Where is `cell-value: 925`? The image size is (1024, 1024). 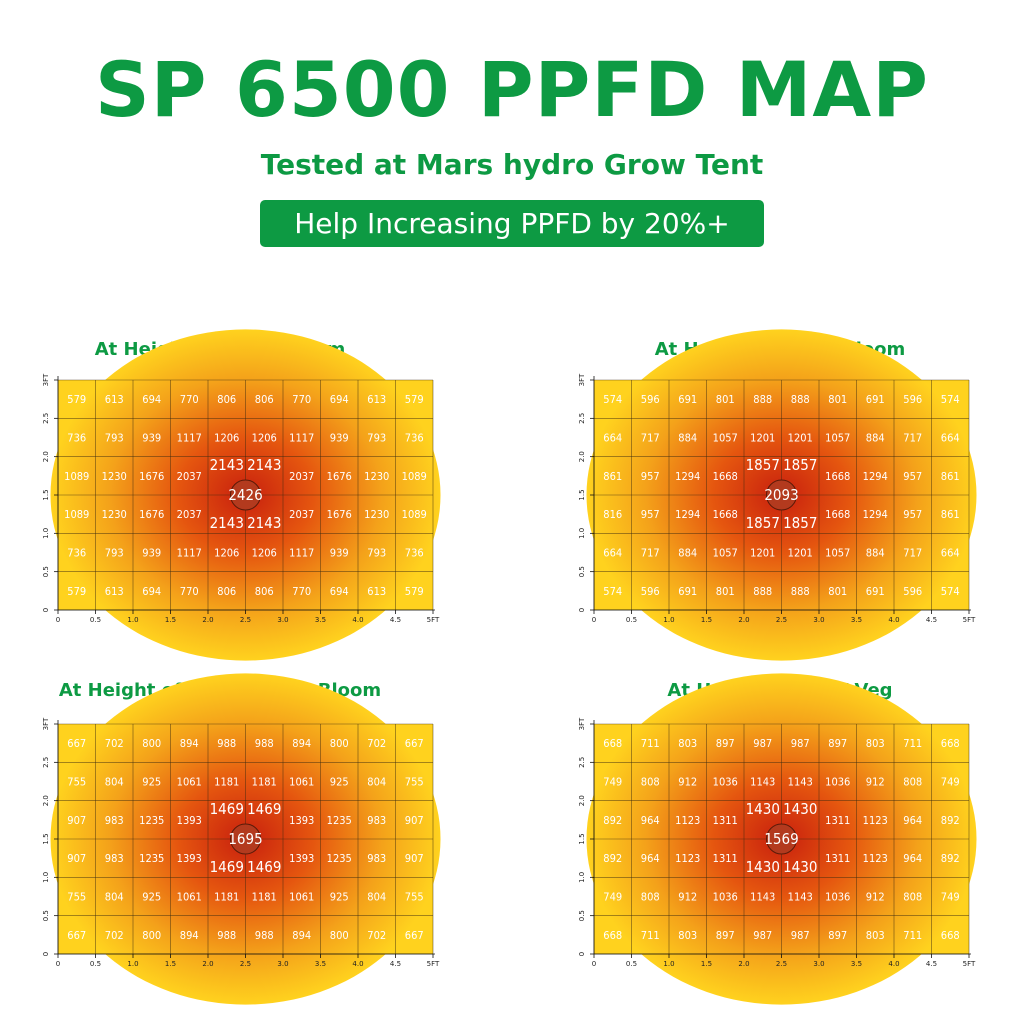
cell-value: 925 is located at coordinates (339, 897).